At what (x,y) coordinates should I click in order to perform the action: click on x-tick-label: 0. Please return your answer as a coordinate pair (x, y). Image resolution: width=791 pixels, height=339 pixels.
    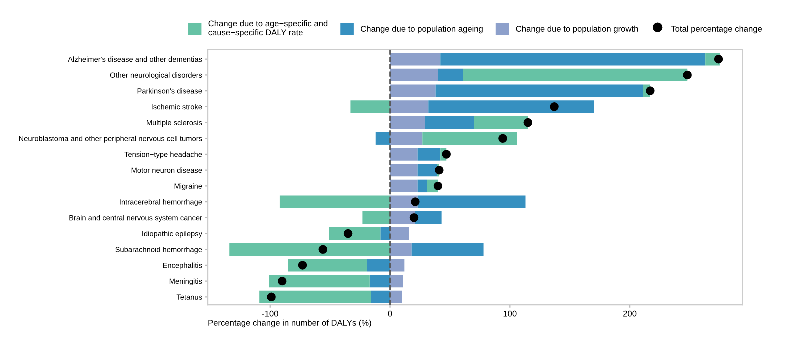
    Looking at the image, I should click on (390, 313).